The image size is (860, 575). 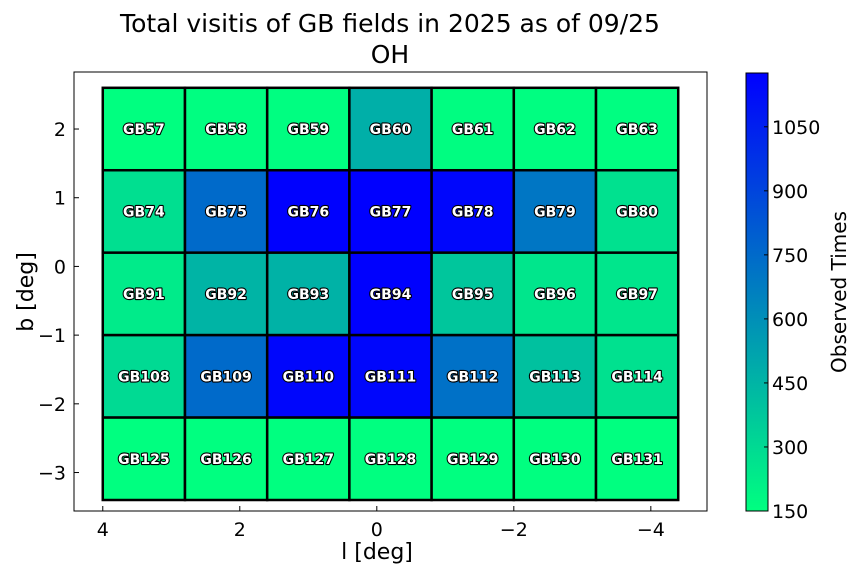 What do you see at coordinates (226, 130) in the screenshot?
I see `cell-label: GB58` at bounding box center [226, 130].